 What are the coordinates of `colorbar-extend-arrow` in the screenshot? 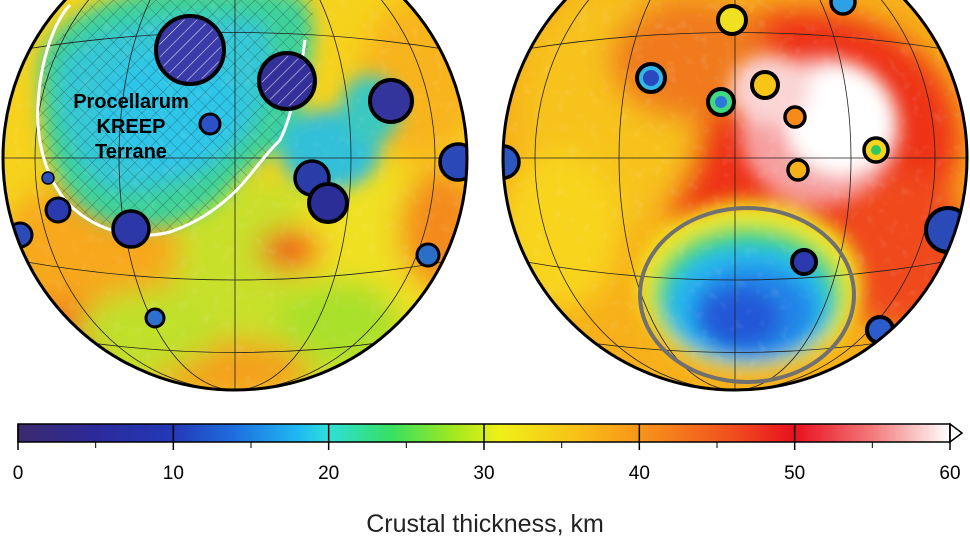 It's located at (956, 433).